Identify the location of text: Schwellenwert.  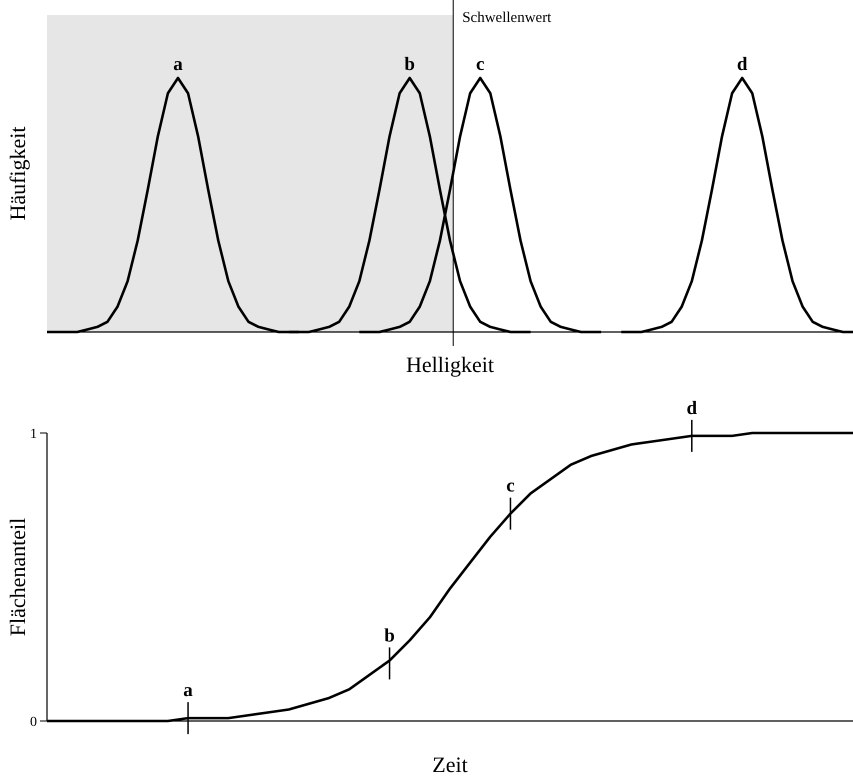
(507, 18).